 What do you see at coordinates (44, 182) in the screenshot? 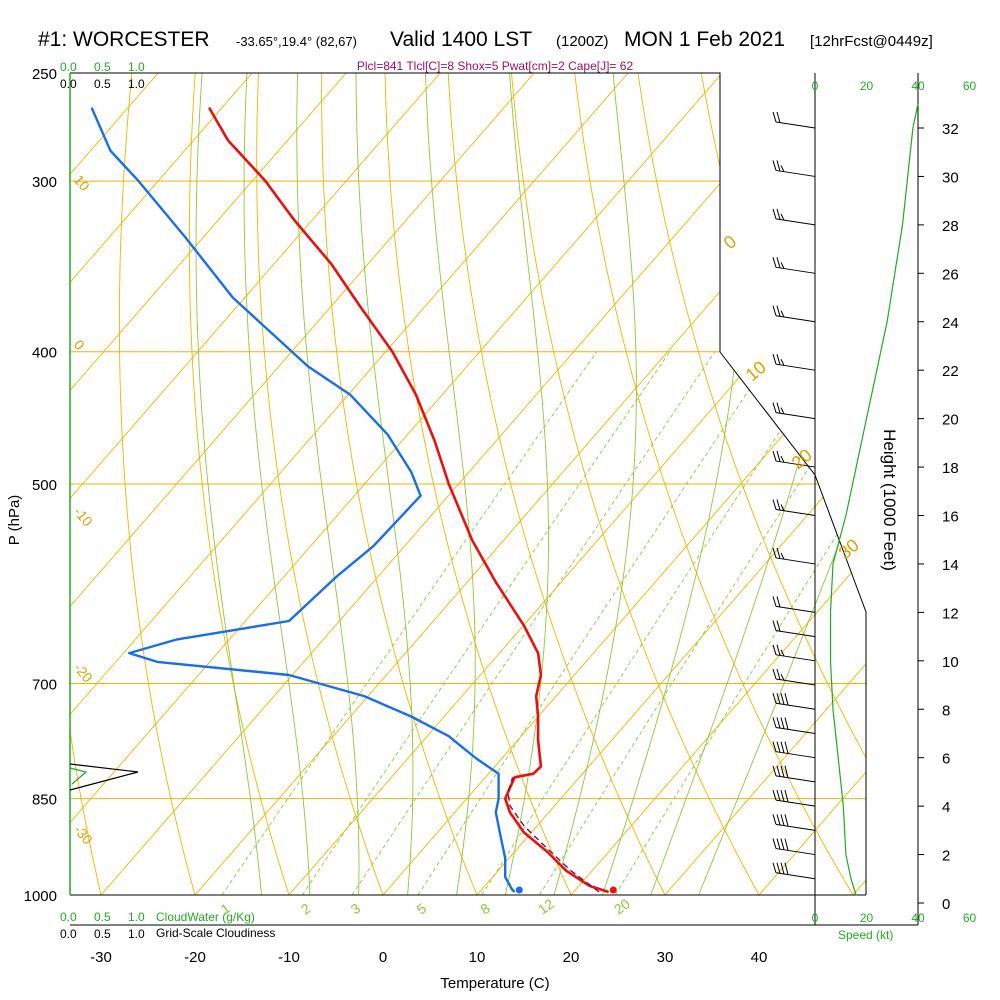
I see `pressure-tick-label: 300` at bounding box center [44, 182].